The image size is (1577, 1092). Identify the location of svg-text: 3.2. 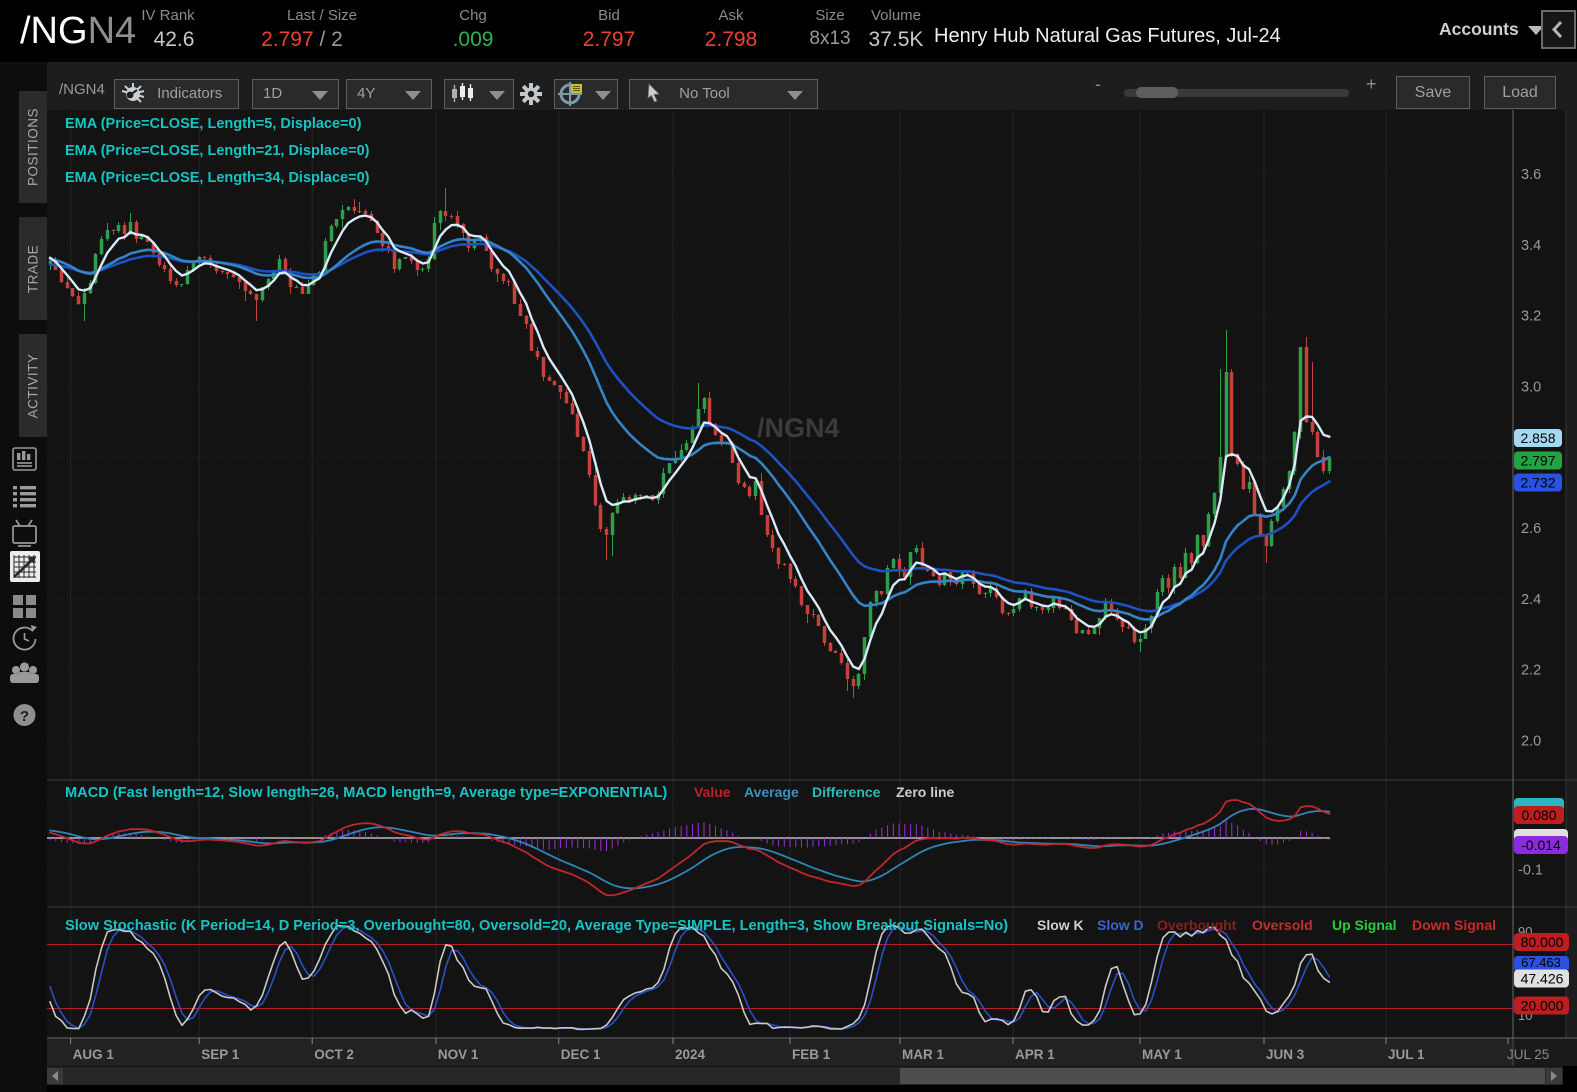
(1531, 317).